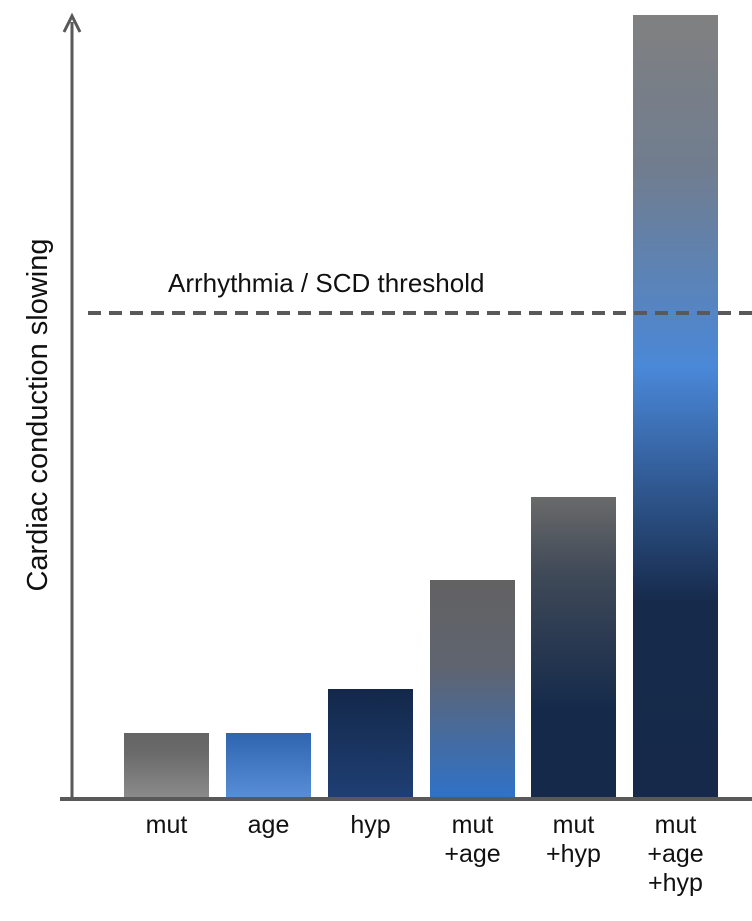  Describe the element at coordinates (268, 766) in the screenshot. I see `bar-age` at that location.